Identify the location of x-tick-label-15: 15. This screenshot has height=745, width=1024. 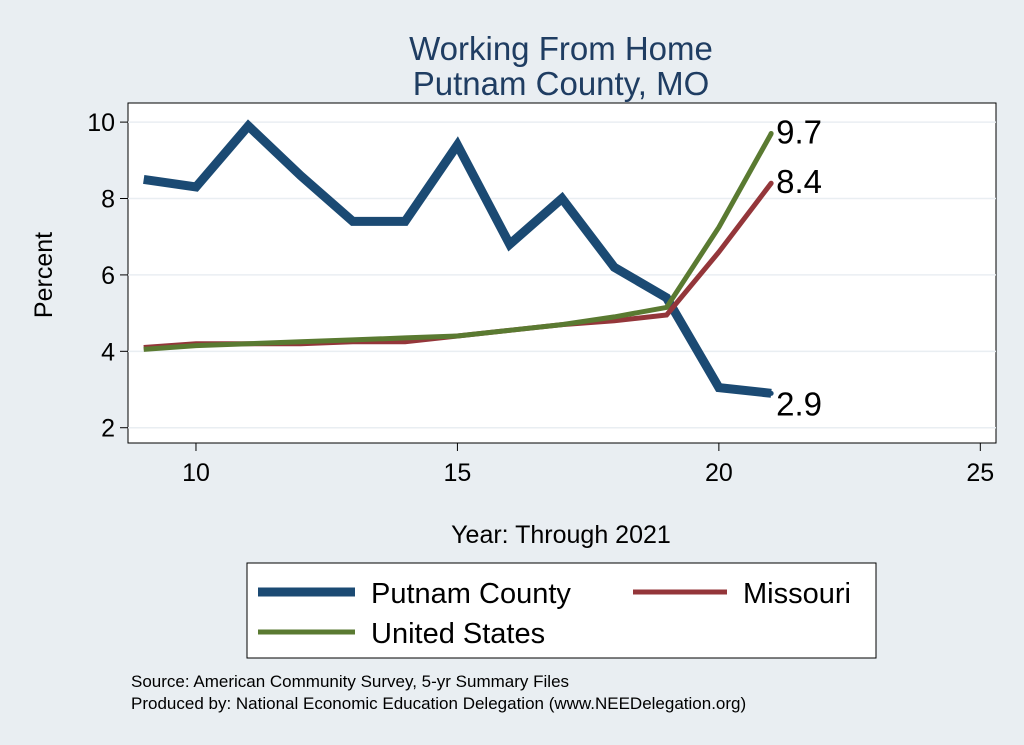
(458, 473).